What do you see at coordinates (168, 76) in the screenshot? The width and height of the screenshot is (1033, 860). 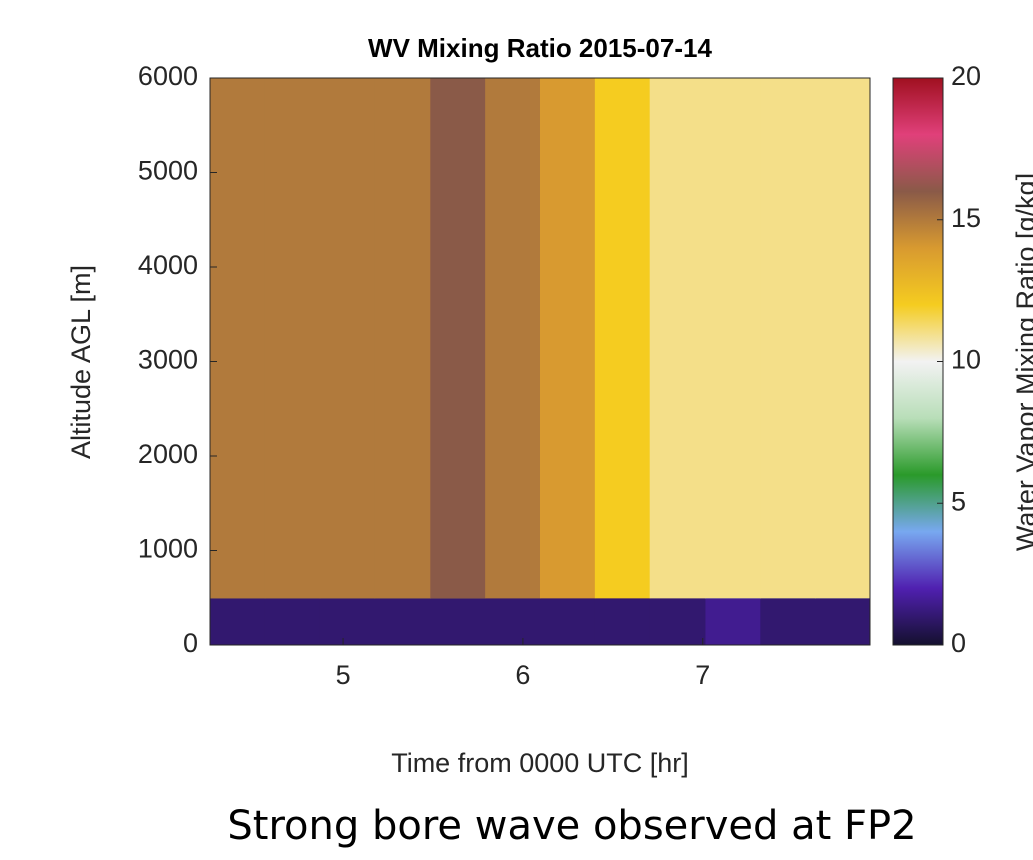 I see `y-tick-label: 6000` at bounding box center [168, 76].